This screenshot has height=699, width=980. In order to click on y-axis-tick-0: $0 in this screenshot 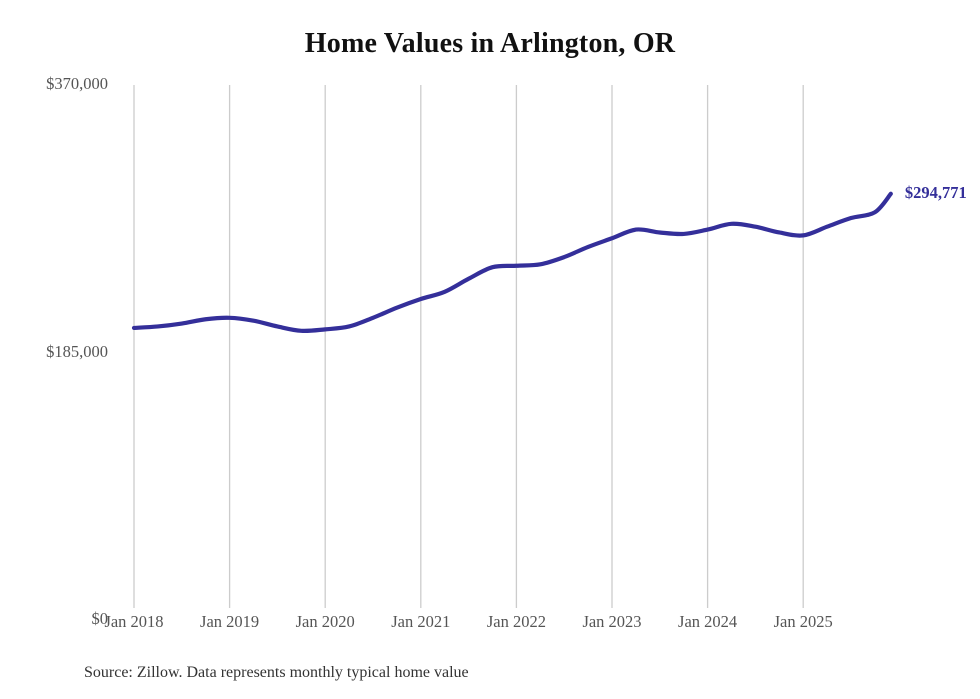, I will do `click(54, 619)`.